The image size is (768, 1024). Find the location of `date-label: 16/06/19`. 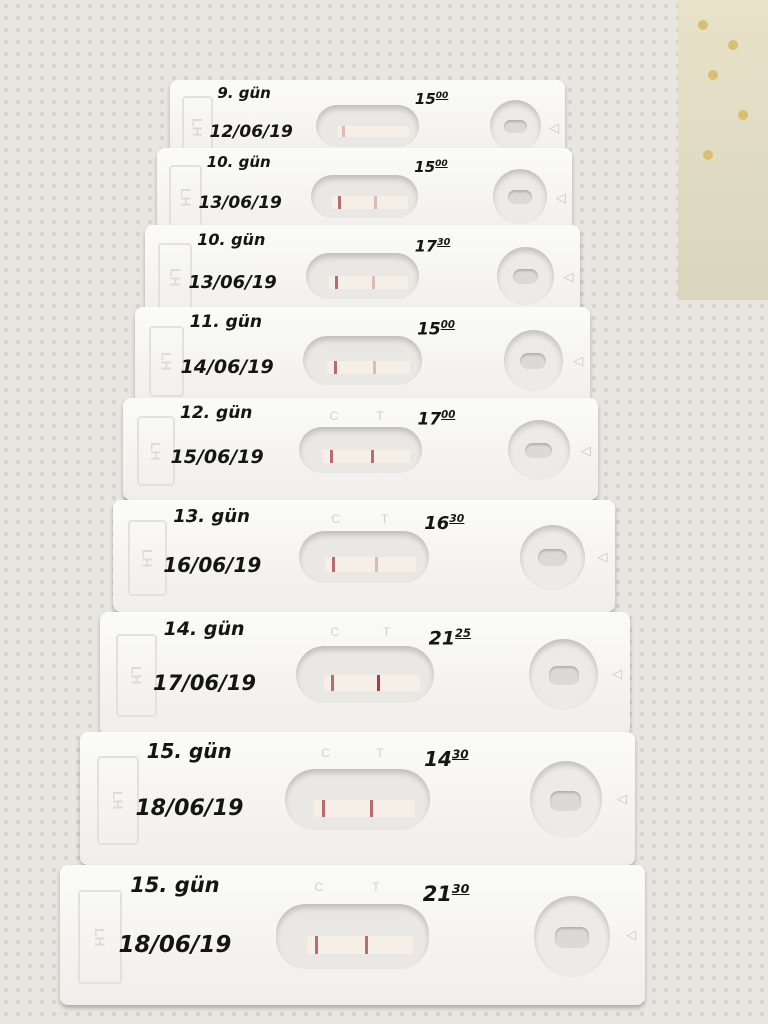

date-label: 16/06/19 is located at coordinates (212, 564).